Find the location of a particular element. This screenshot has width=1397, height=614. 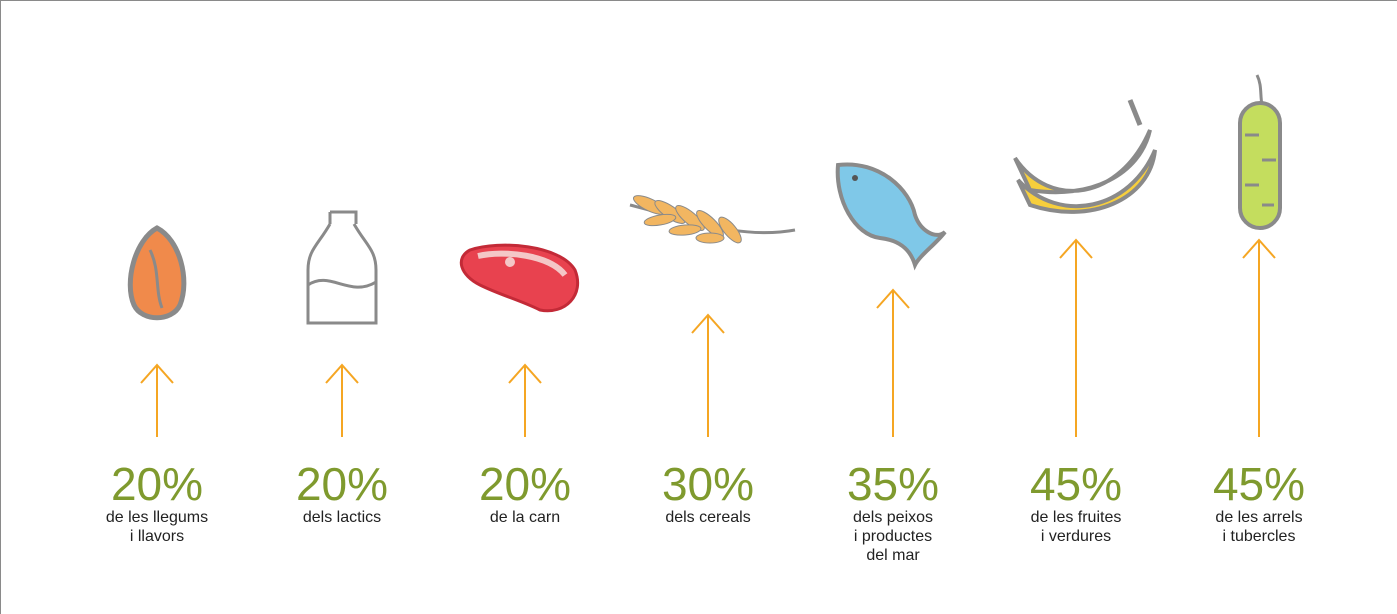

value-label: 35% is located at coordinates (893, 484).